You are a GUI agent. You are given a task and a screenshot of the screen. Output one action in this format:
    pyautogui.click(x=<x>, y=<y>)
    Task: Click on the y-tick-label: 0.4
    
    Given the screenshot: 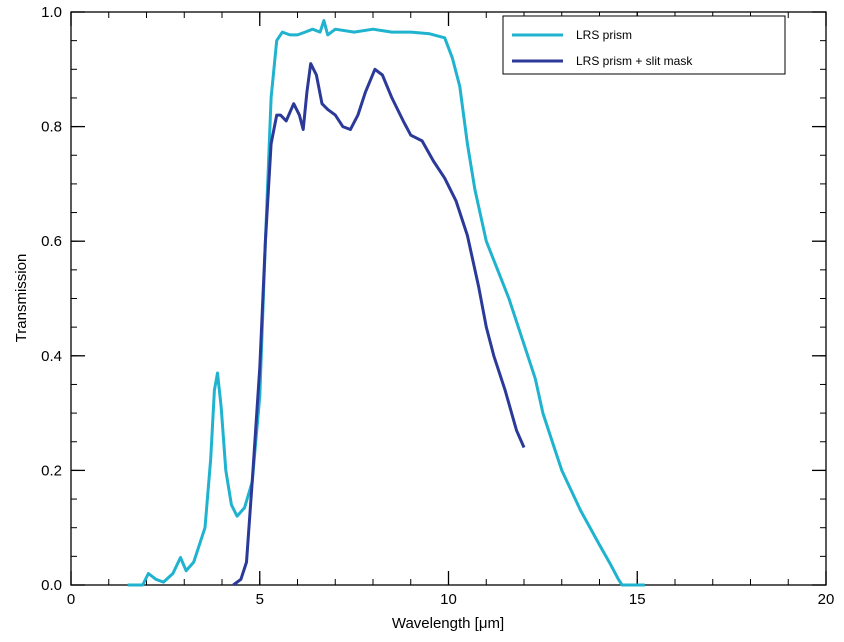 What is the action you would take?
    pyautogui.click(x=51, y=356)
    